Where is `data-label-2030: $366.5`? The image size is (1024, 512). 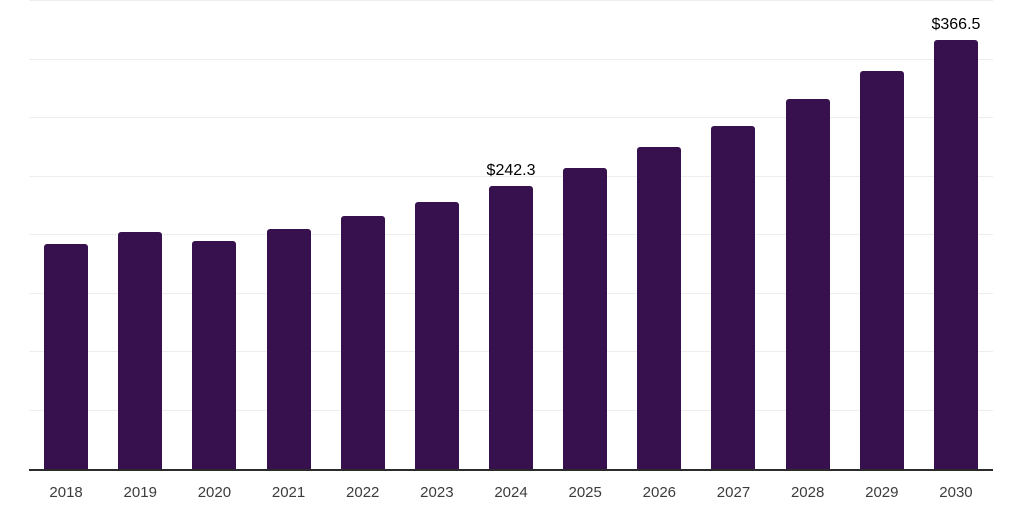 data-label-2030: $366.5 is located at coordinates (956, 25).